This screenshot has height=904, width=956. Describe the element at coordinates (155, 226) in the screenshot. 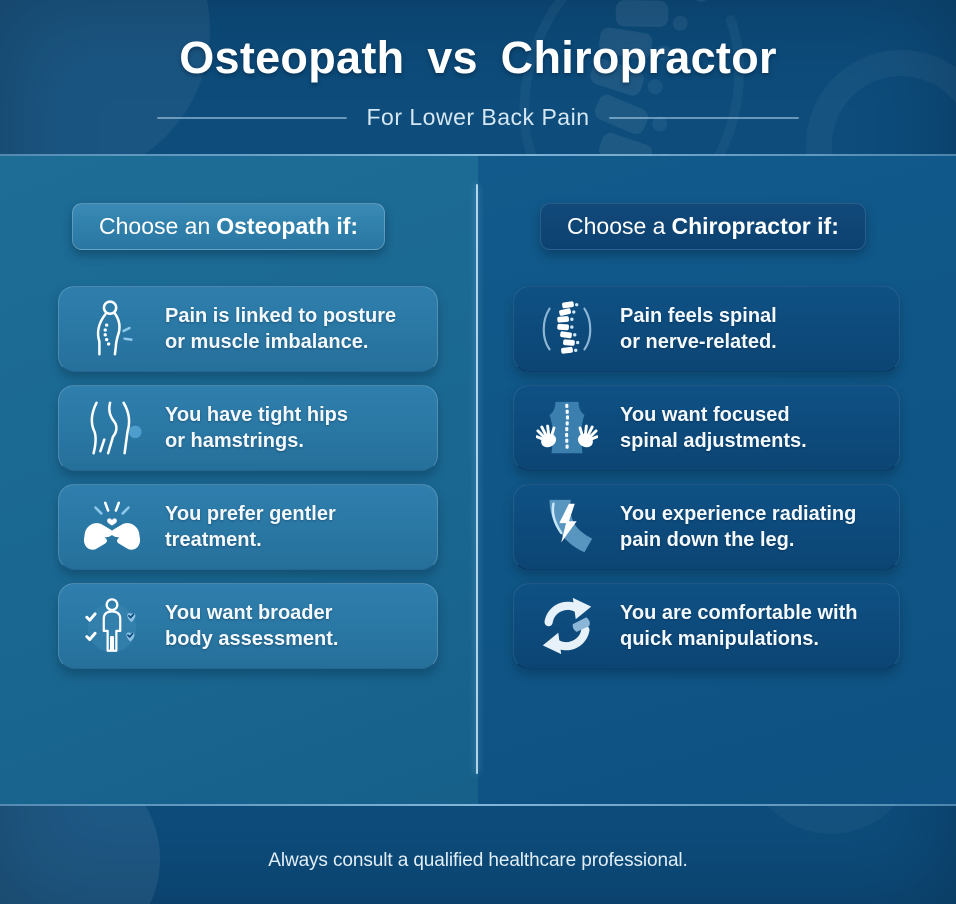

I see `header-prefix: Choose an` at that location.